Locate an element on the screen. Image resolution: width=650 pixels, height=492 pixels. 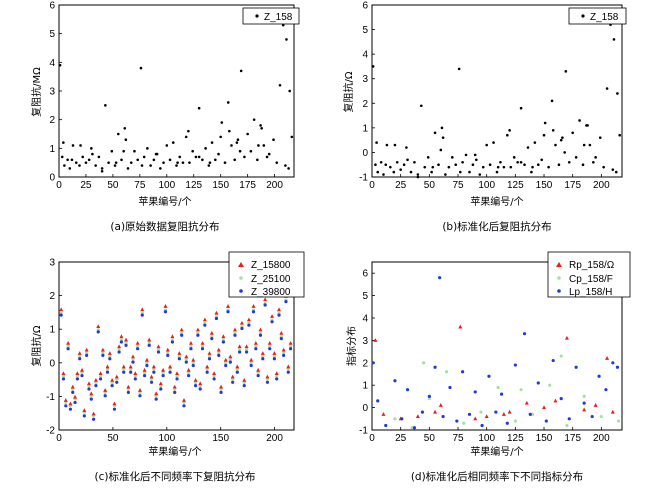
x-tick-label: 25 is located at coordinates (401, 438).